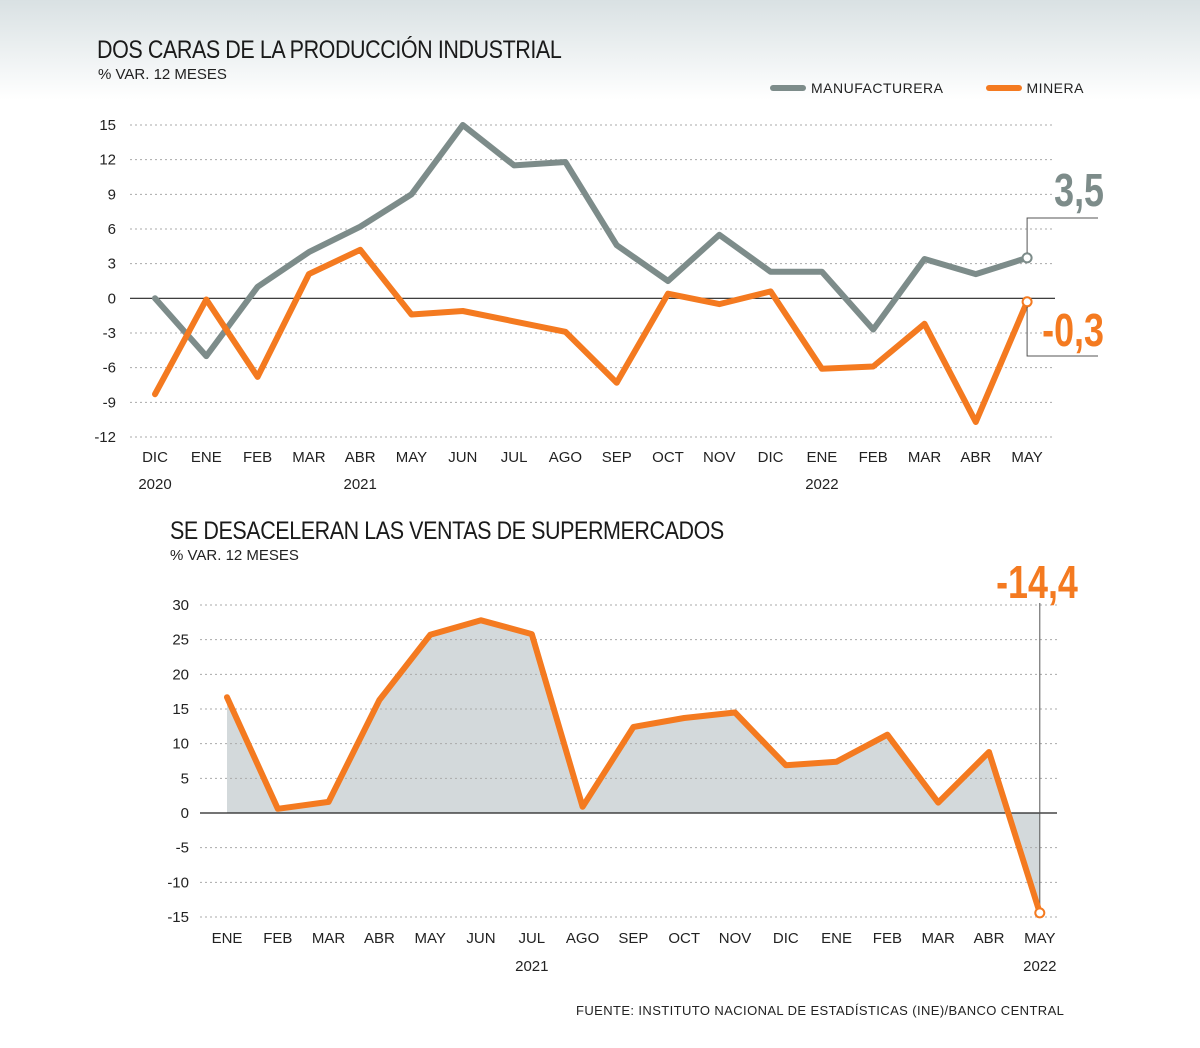  Describe the element at coordinates (180, 674) in the screenshot. I see `chart2-y-tick: 20` at that location.